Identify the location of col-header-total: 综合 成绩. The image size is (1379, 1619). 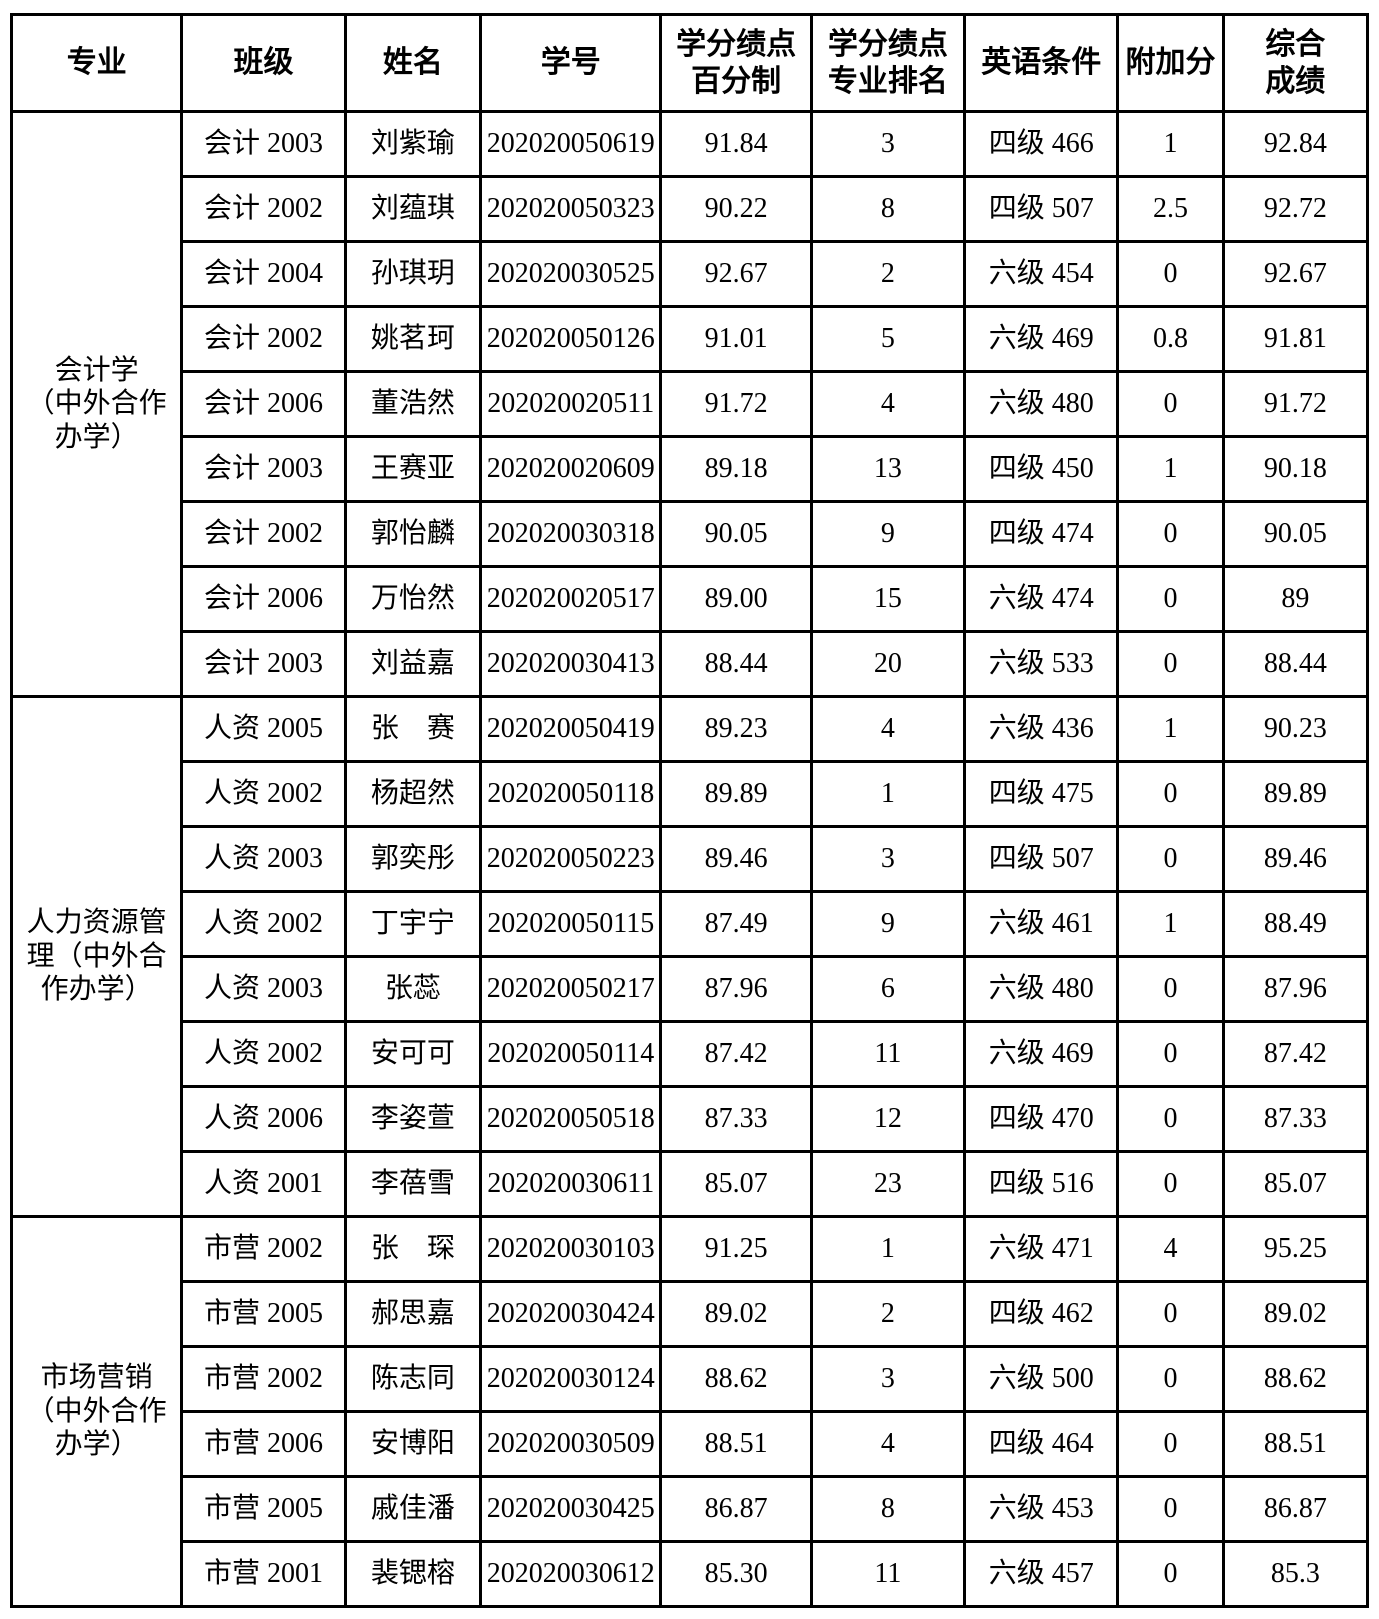
(1295, 63).